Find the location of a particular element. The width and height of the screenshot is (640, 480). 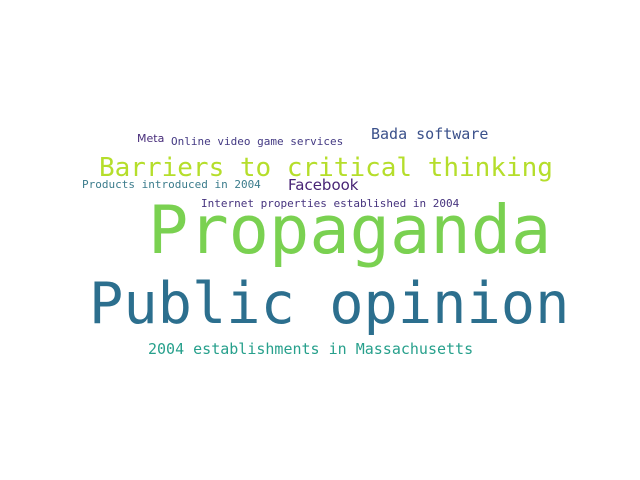

word-propaganda: Propaganda is located at coordinates (350, 230).